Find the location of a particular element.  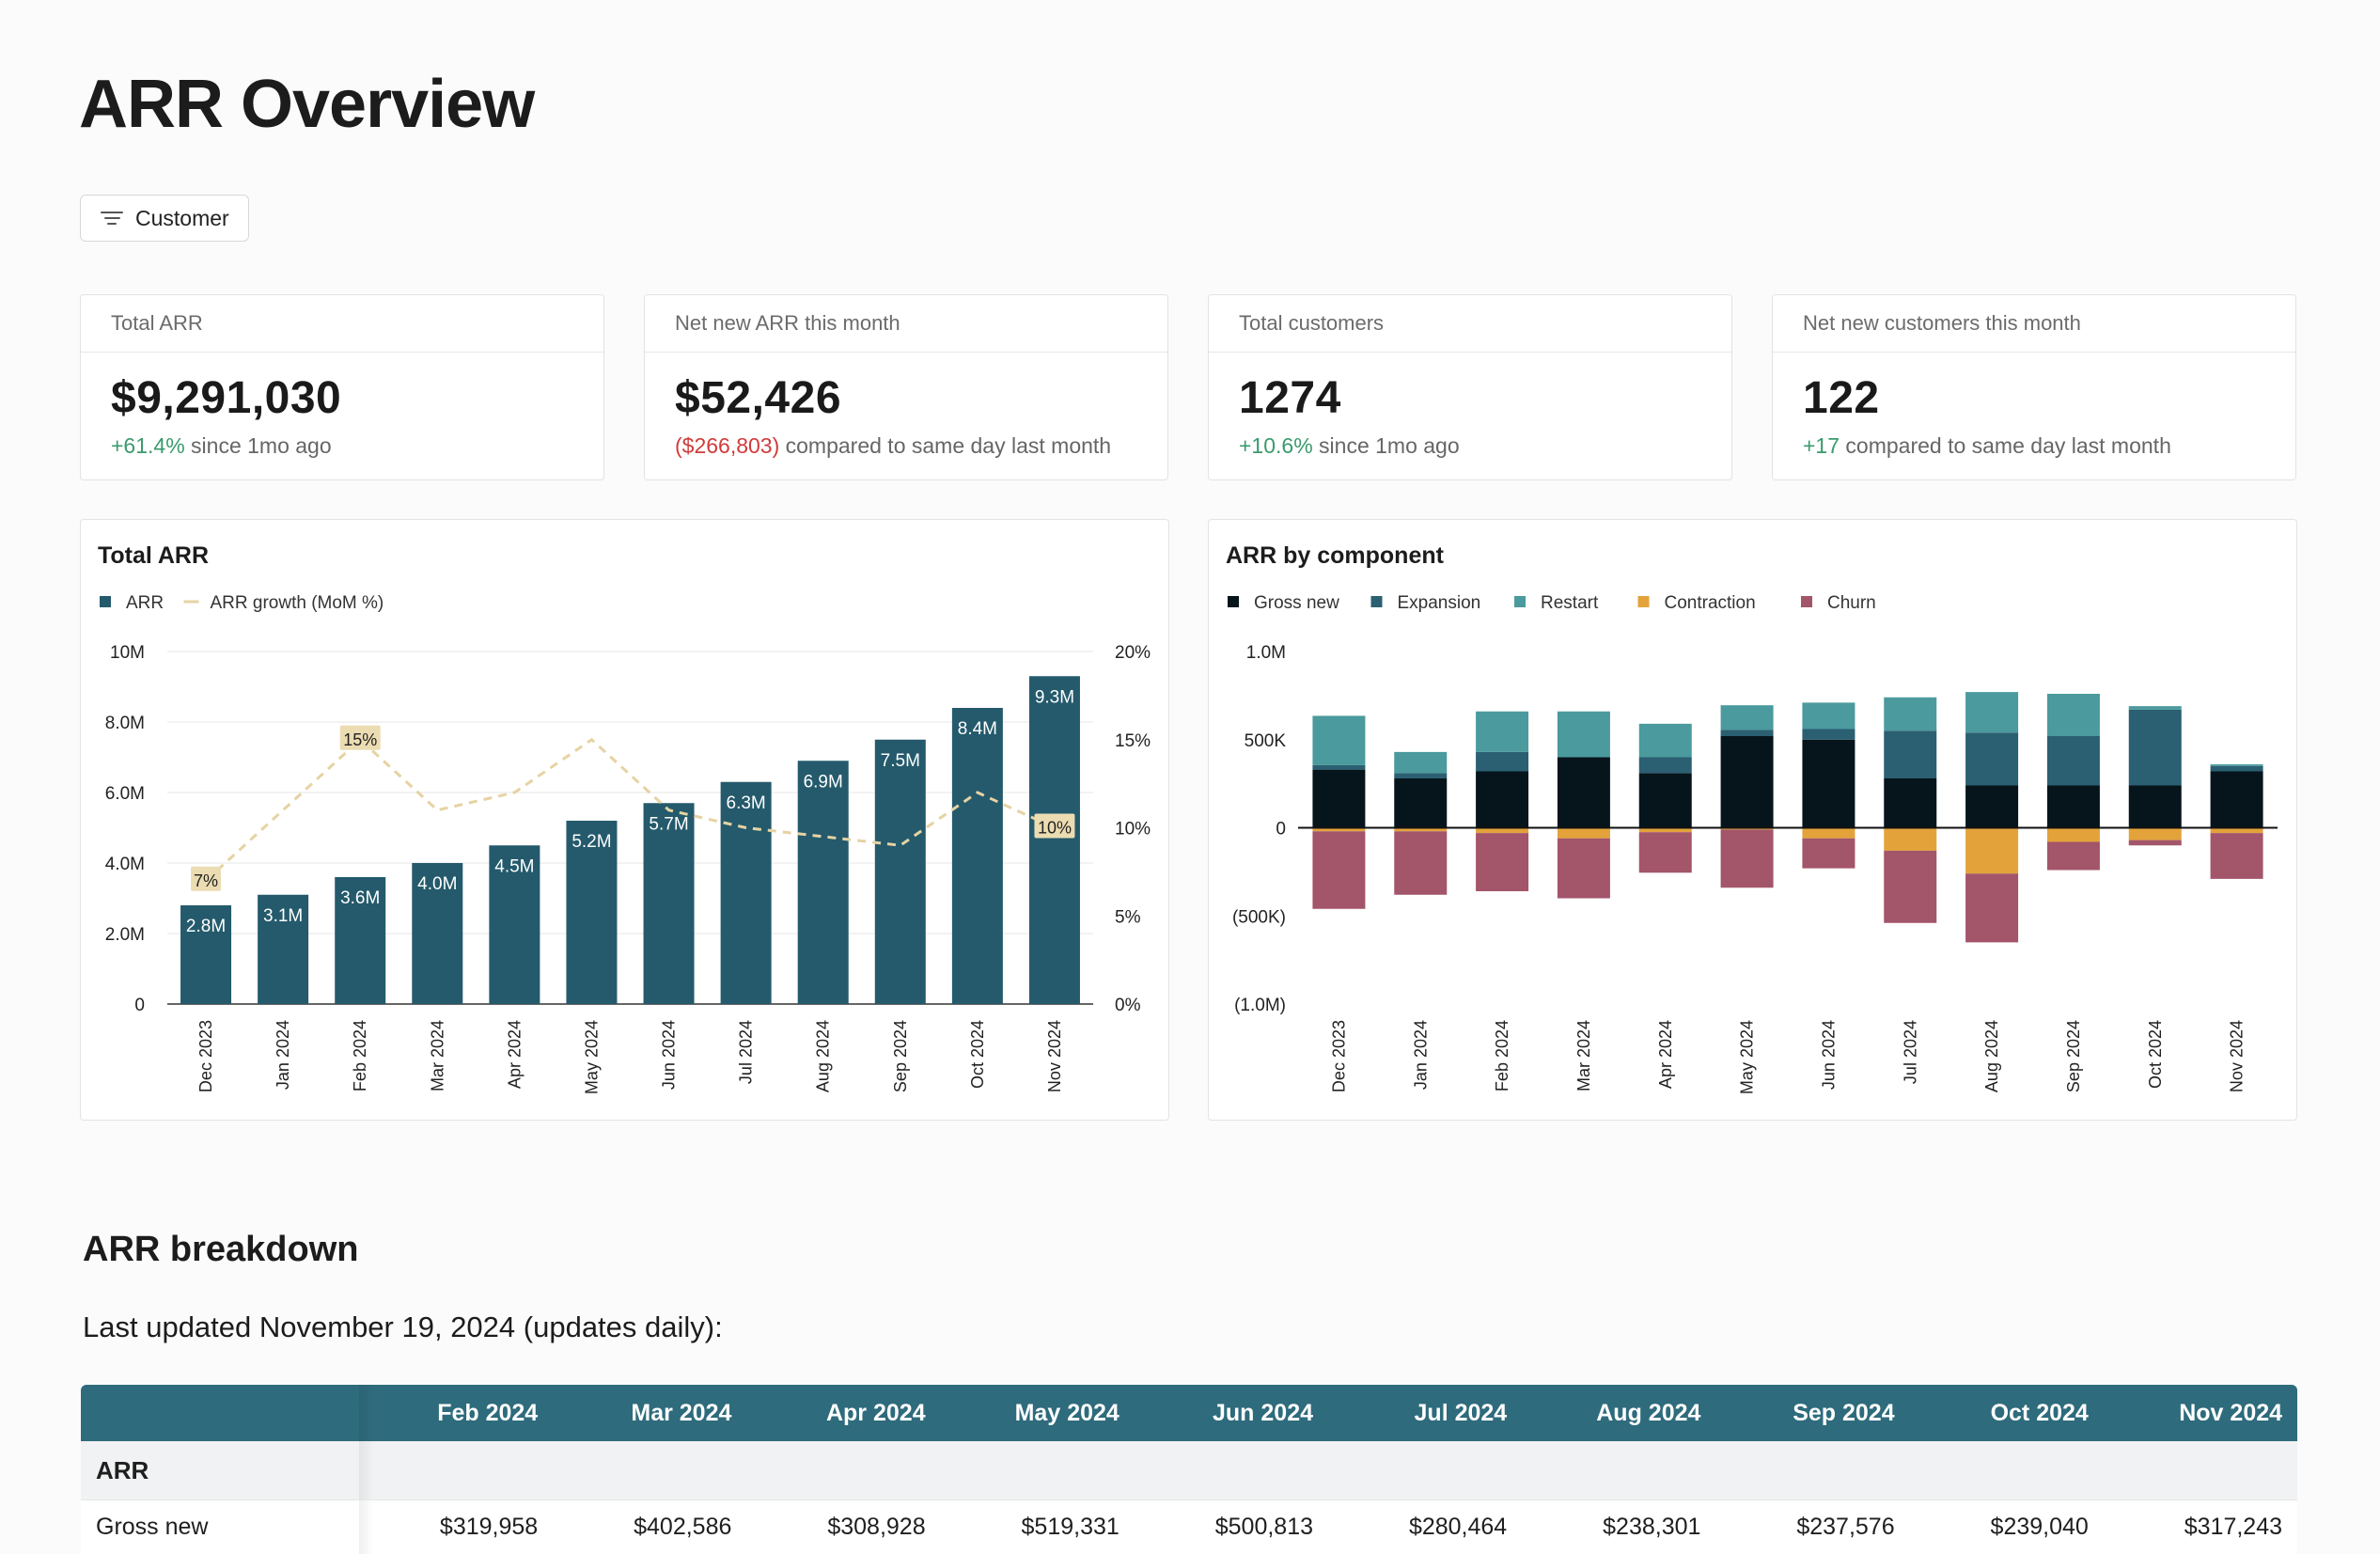

section-label: ARR is located at coordinates (227, 1470).